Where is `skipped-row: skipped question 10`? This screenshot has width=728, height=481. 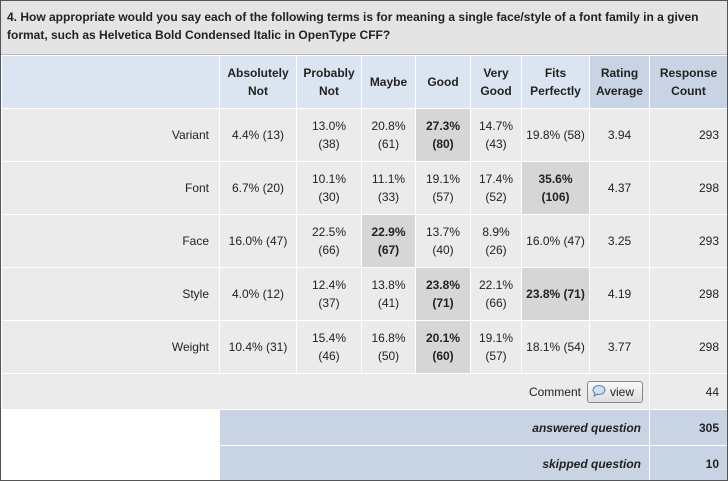 skipped-row: skipped question 10 is located at coordinates (364, 462).